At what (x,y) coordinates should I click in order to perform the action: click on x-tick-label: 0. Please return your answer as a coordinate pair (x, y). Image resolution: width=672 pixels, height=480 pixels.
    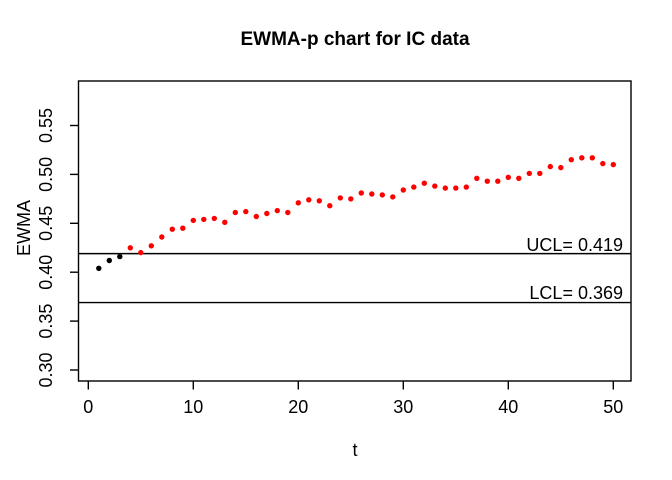
    Looking at the image, I should click on (88, 407).